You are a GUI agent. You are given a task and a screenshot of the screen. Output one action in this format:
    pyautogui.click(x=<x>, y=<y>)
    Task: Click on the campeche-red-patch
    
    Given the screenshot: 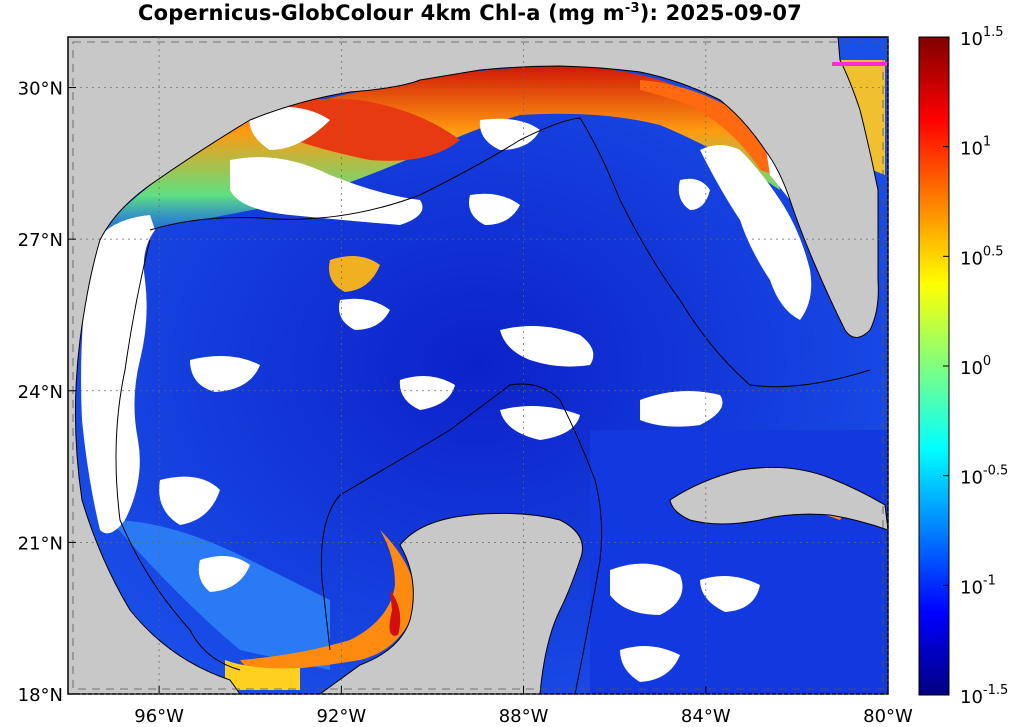 What is the action you would take?
    pyautogui.click(x=395, y=613)
    